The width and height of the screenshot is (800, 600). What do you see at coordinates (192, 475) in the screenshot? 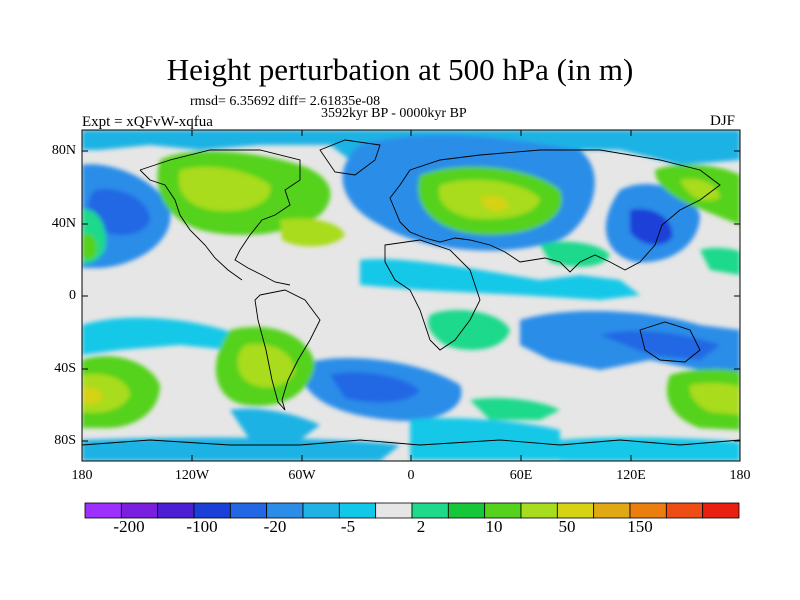
I see `x-tick-label: 120W` at bounding box center [192, 475].